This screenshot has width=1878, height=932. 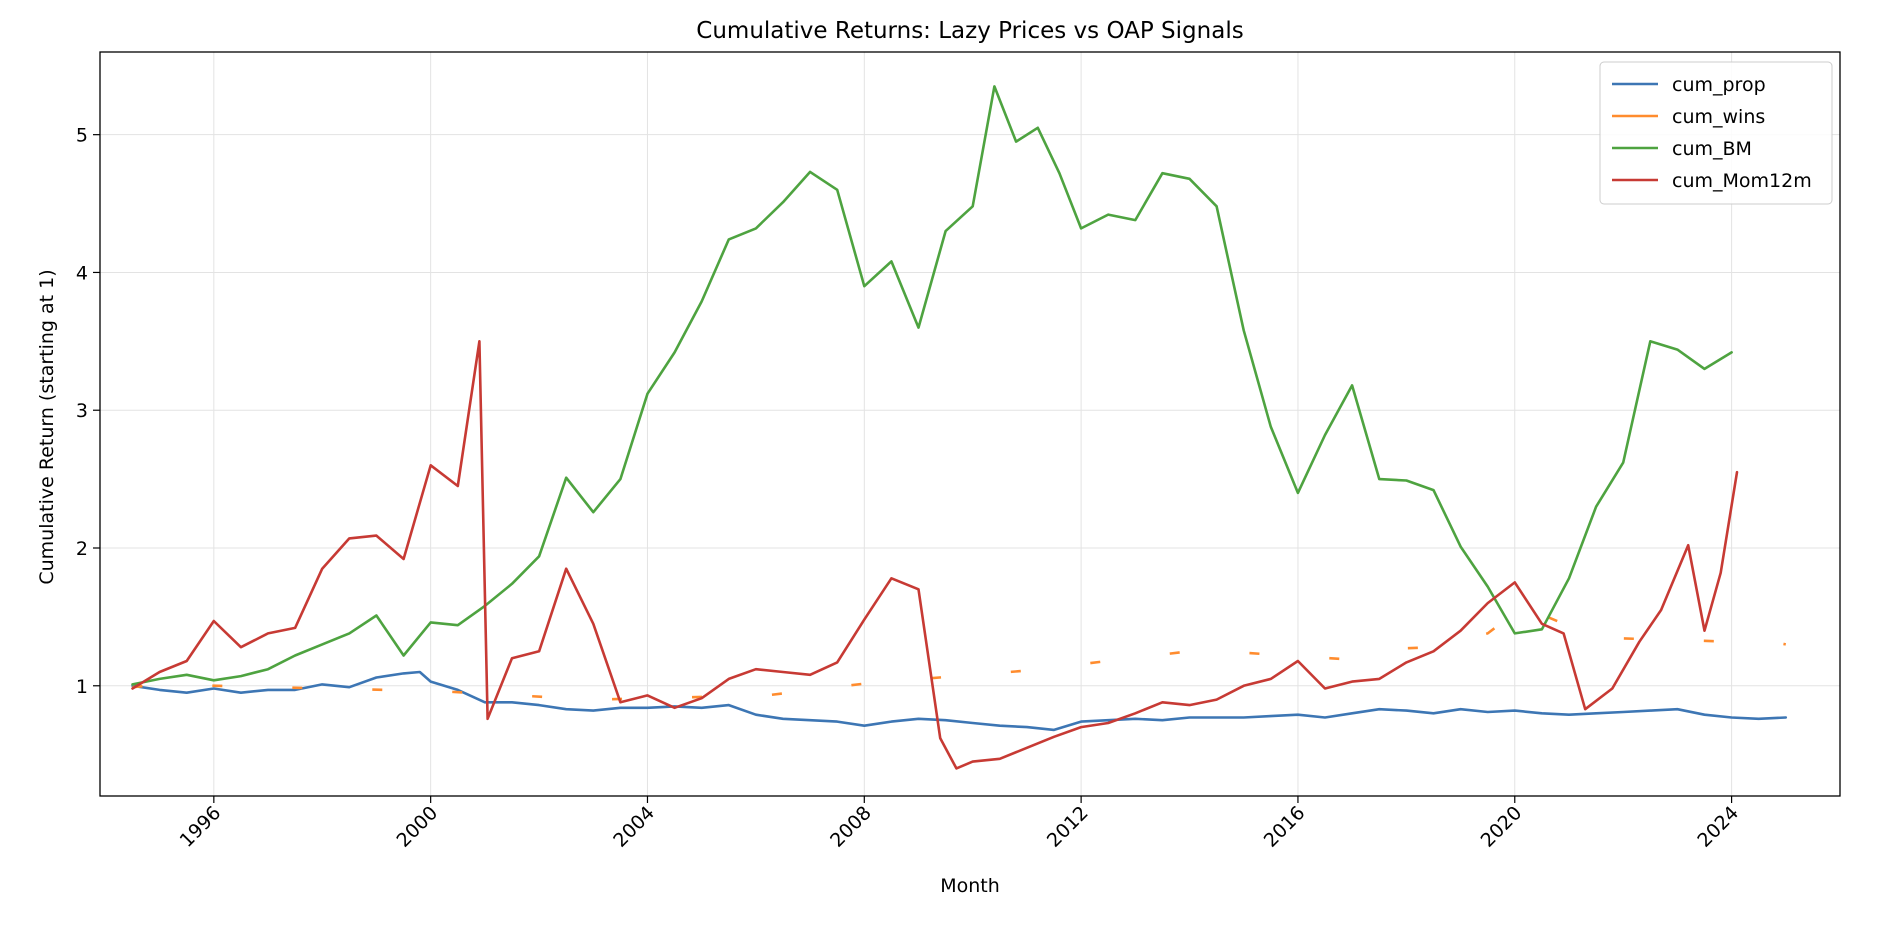 I want to click on y-tick-label: 2, so click(x=82, y=549).